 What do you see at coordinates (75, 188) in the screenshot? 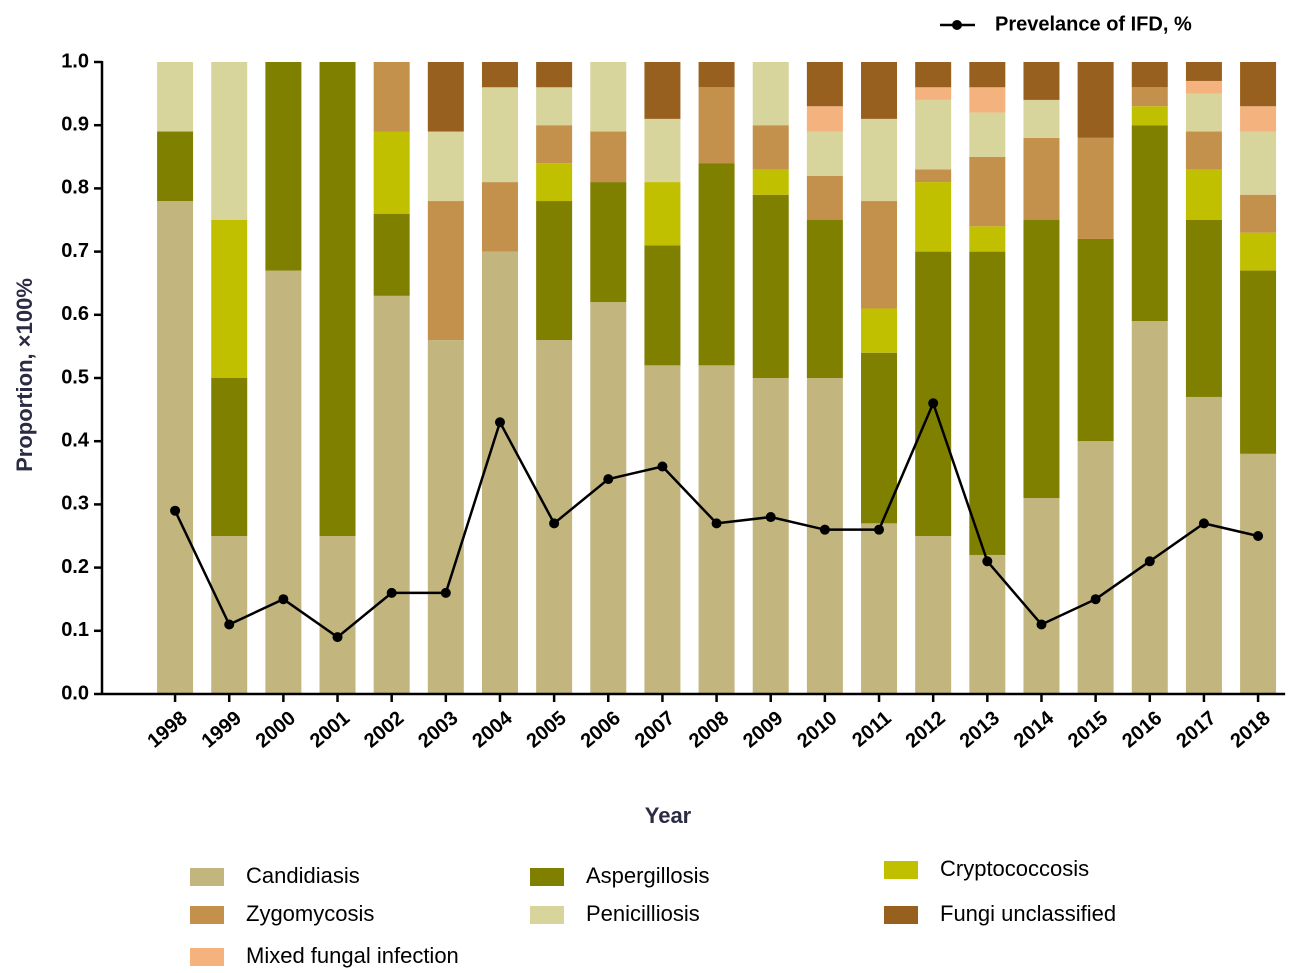
I see `y-tick-label: 0.8` at bounding box center [75, 188].